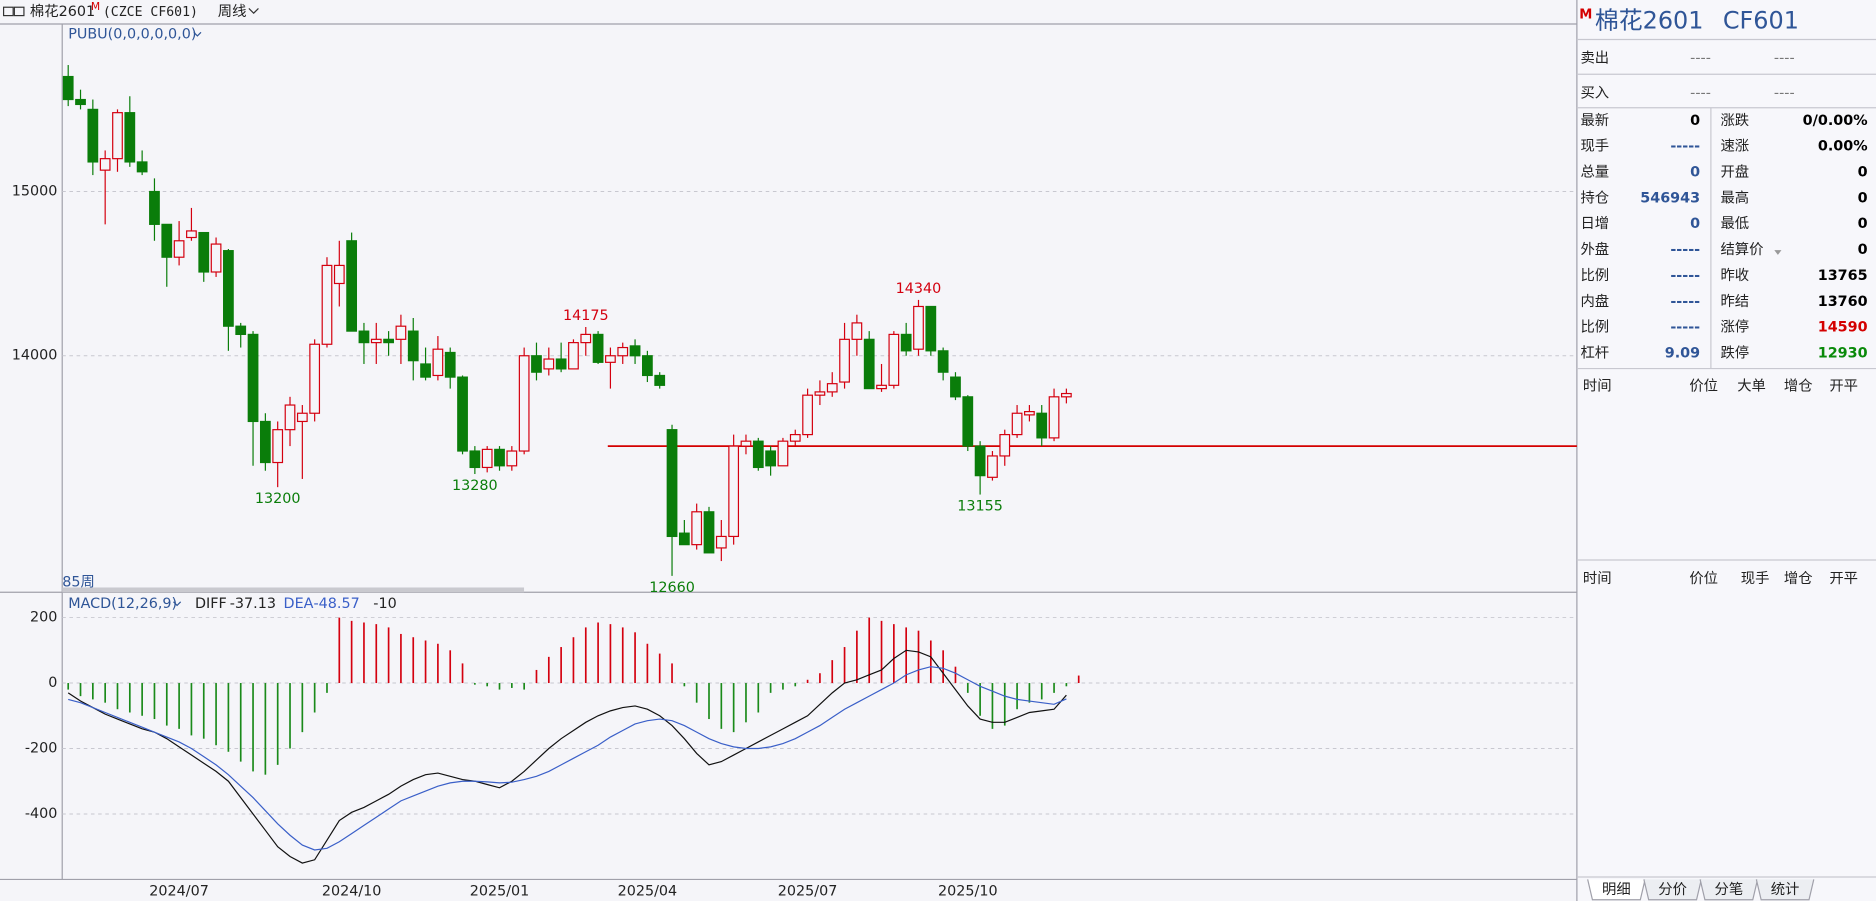 Image resolution: width=1876 pixels, height=901 pixels. Describe the element at coordinates (1594, 223) in the screenshot. I see `quote-label: 日增` at that location.